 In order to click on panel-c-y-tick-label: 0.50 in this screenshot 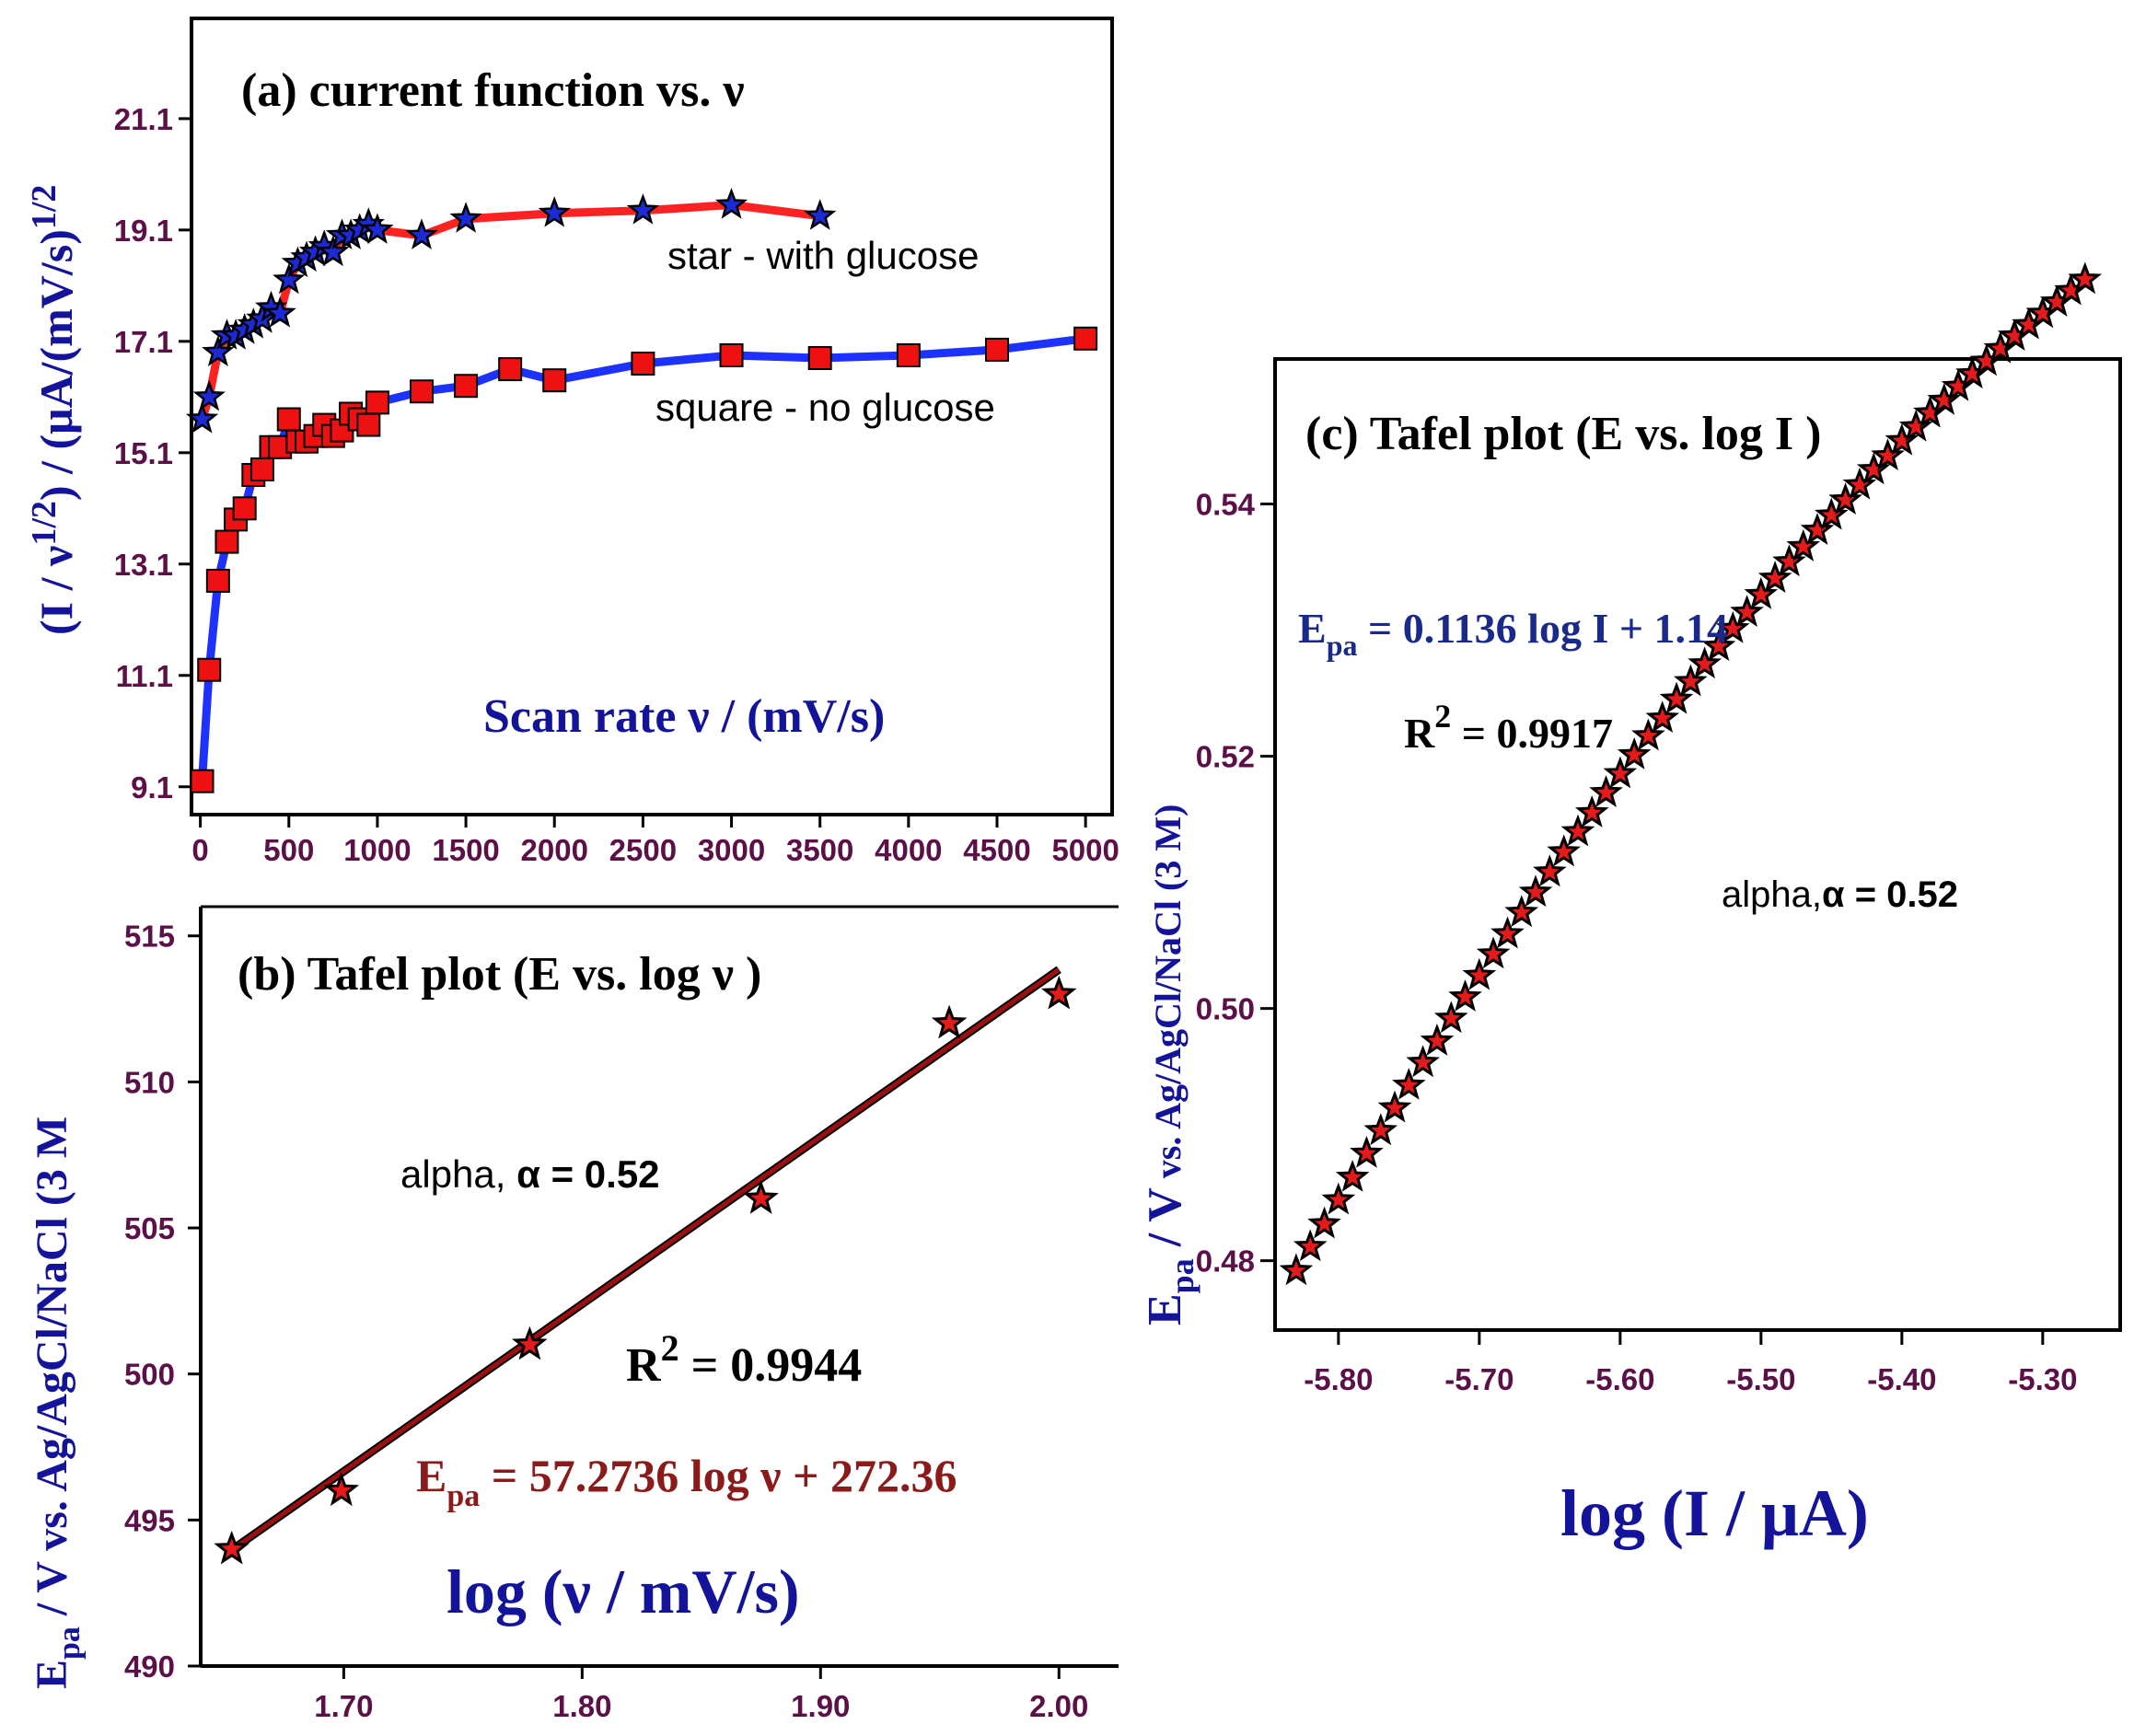, I will do `click(1226, 1009)`.